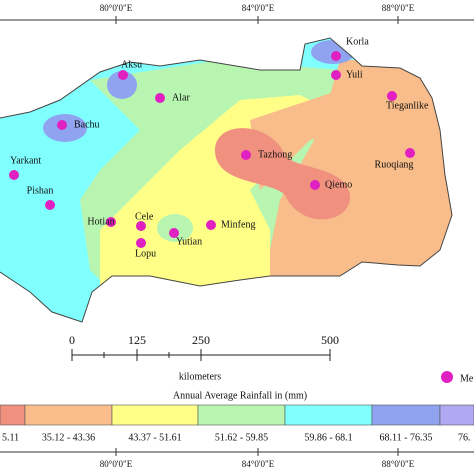  Describe the element at coordinates (328, 437) in the screenshot. I see `legend-class-label: 59.86 - 68.1` at that location.